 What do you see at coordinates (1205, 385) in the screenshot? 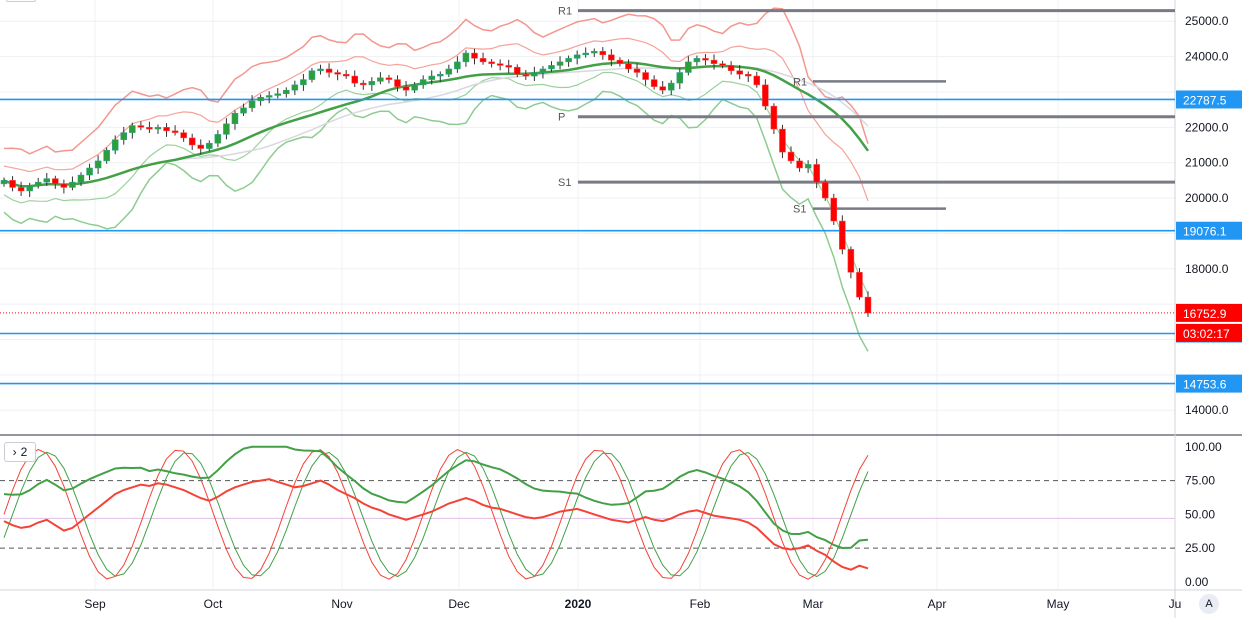
I see `level-price-text: 14753.6` at bounding box center [1205, 385].